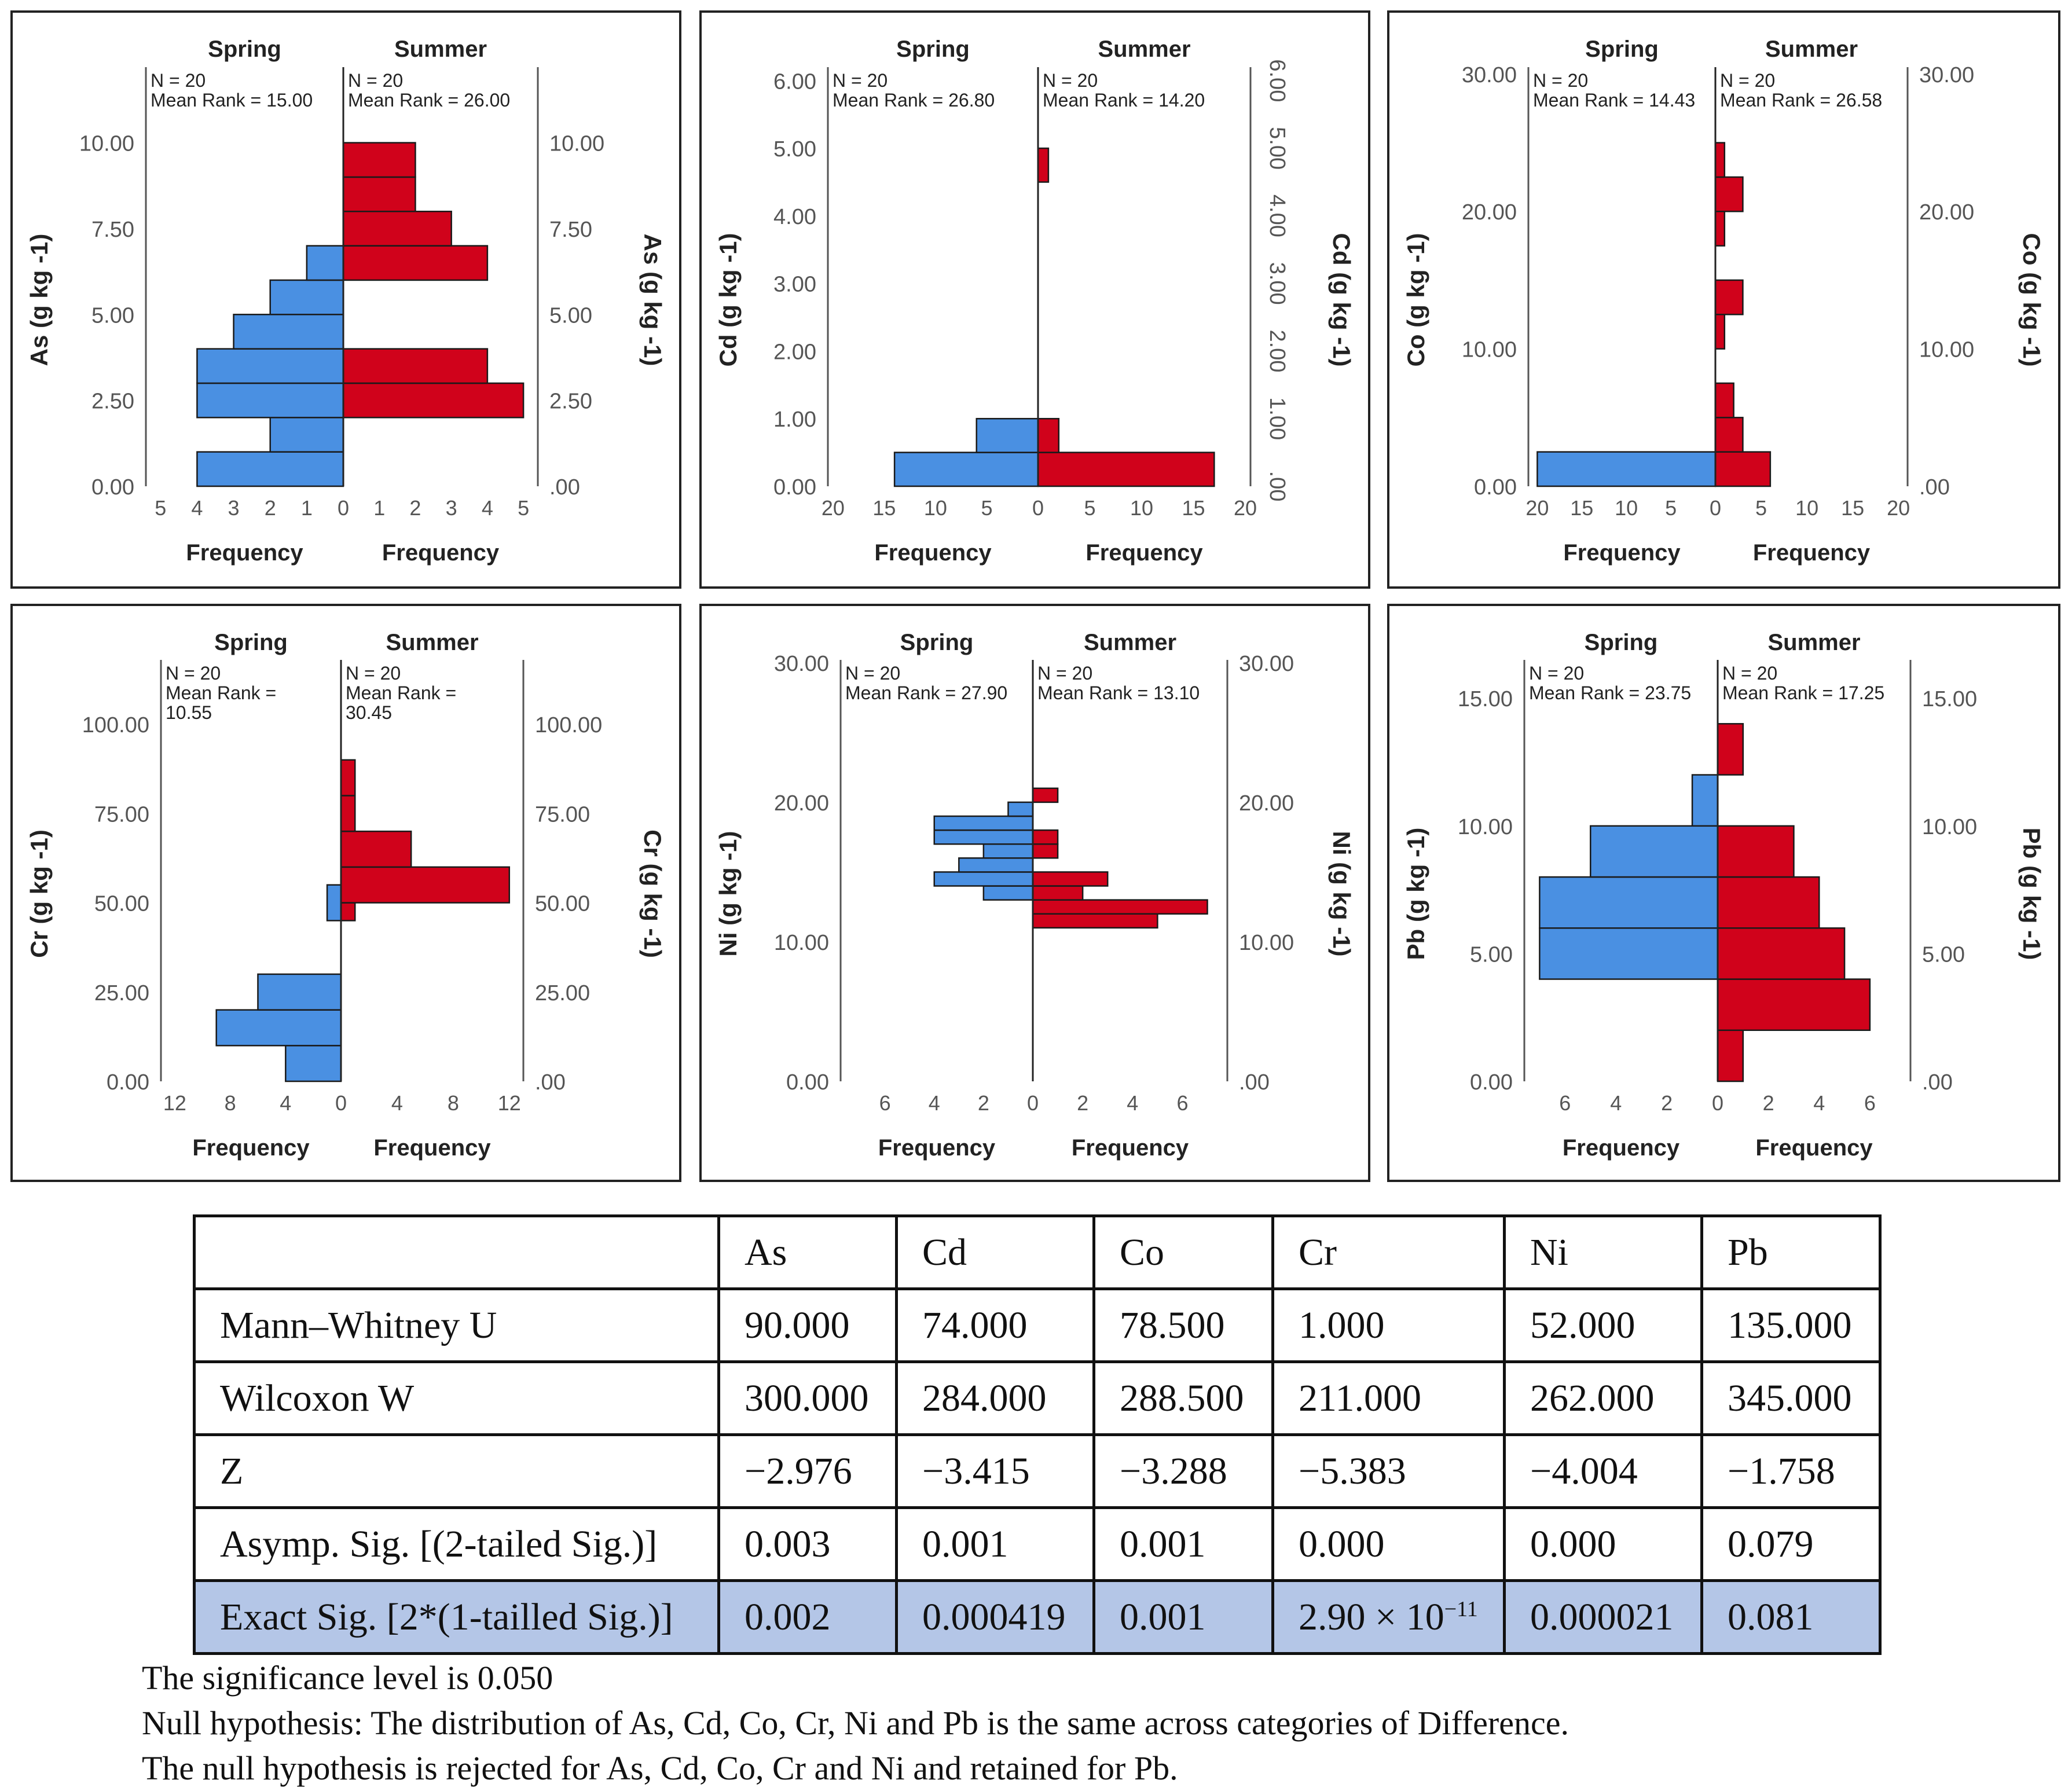 The height and width of the screenshot is (1791, 2072). I want to click on x-tick-label-left: 5, so click(986, 508).